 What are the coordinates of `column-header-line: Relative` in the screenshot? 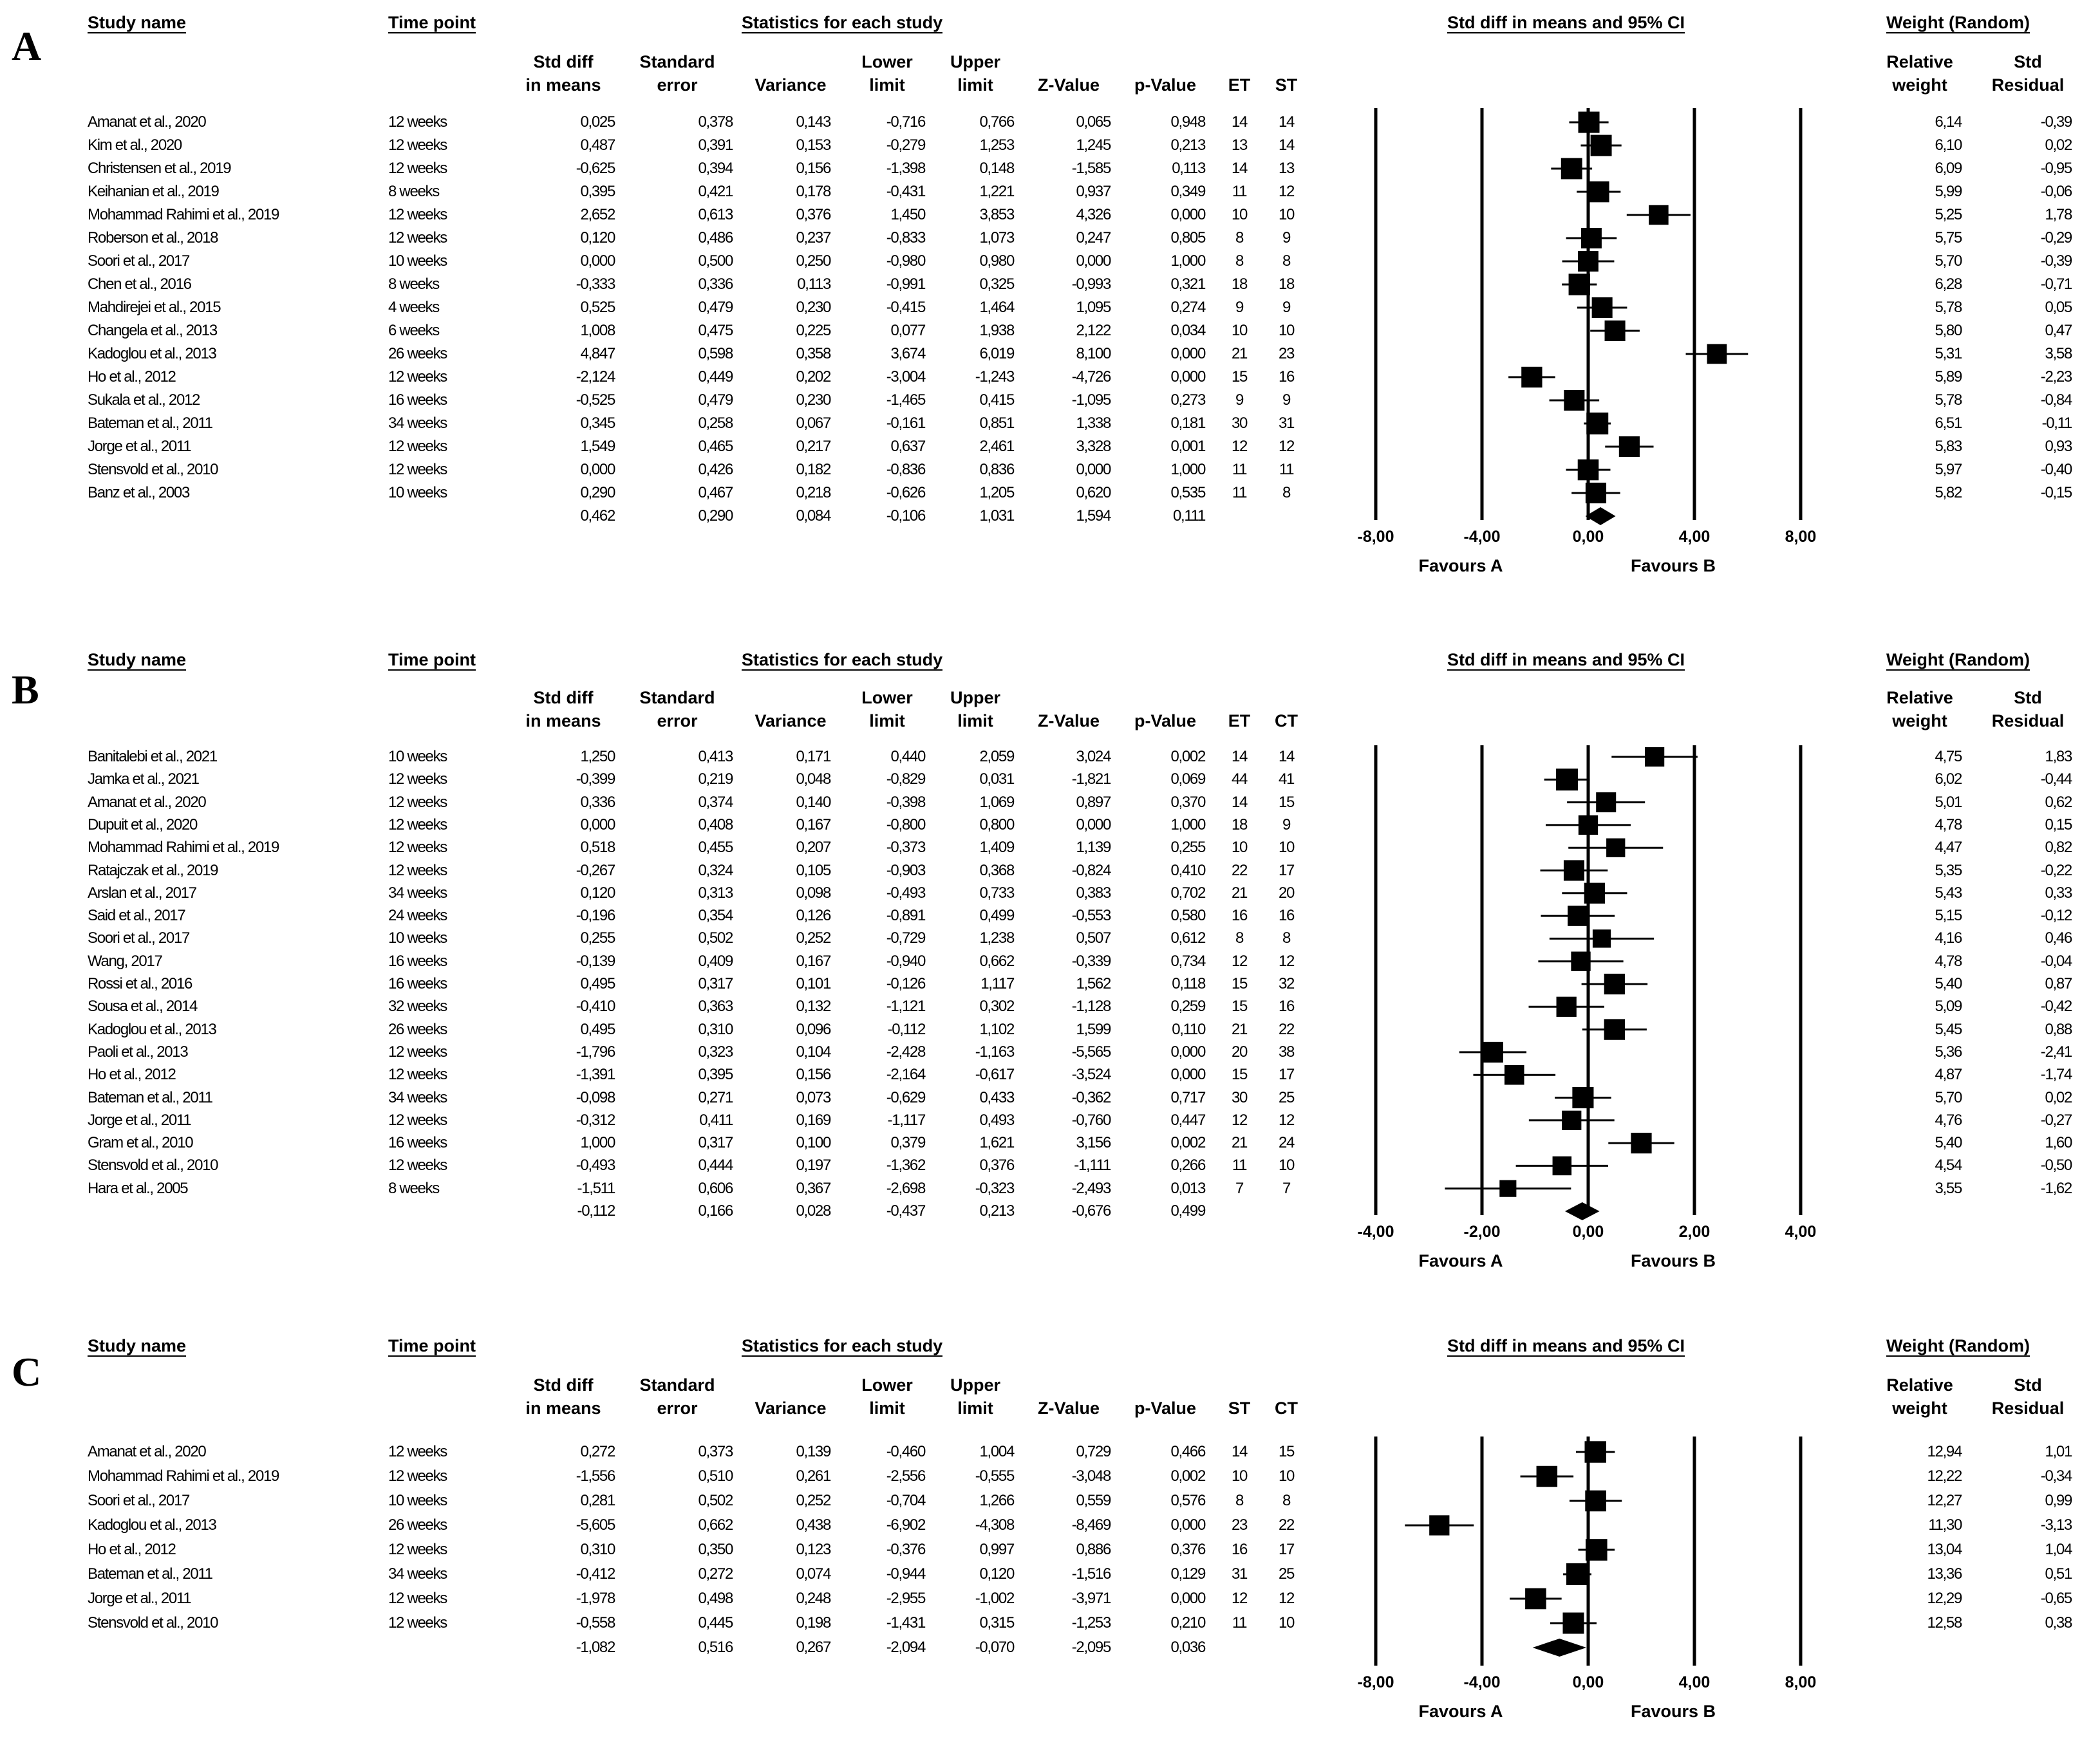 It's located at (1919, 1385).